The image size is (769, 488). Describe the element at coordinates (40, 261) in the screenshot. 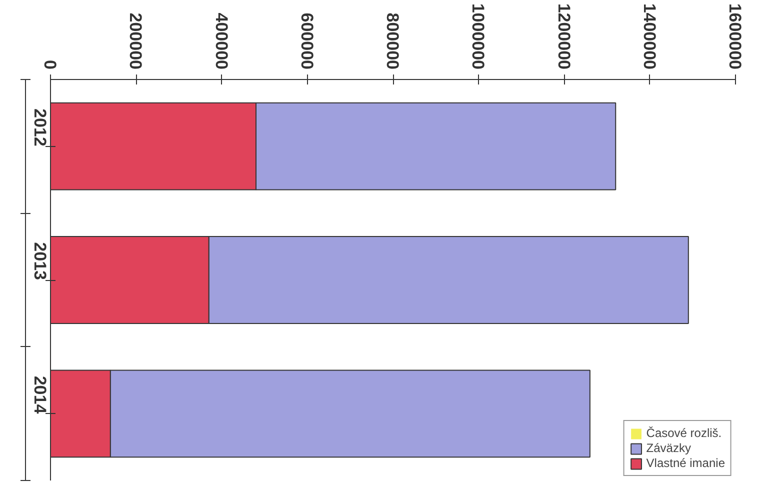

I see `y-tick-label: 2013` at that location.